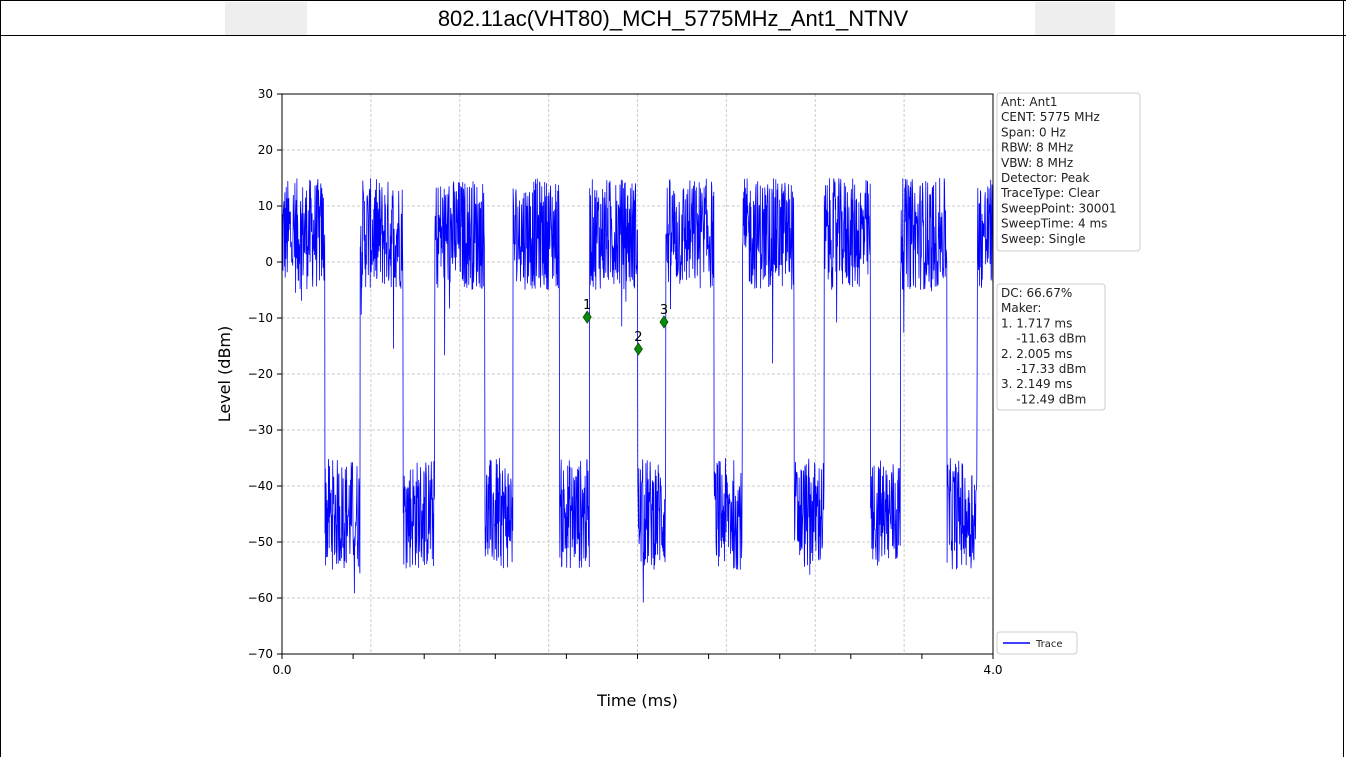 Image resolution: width=1346 pixels, height=757 pixels. What do you see at coordinates (1050, 193) in the screenshot?
I see `info-box-line: TraceType: Clear` at bounding box center [1050, 193].